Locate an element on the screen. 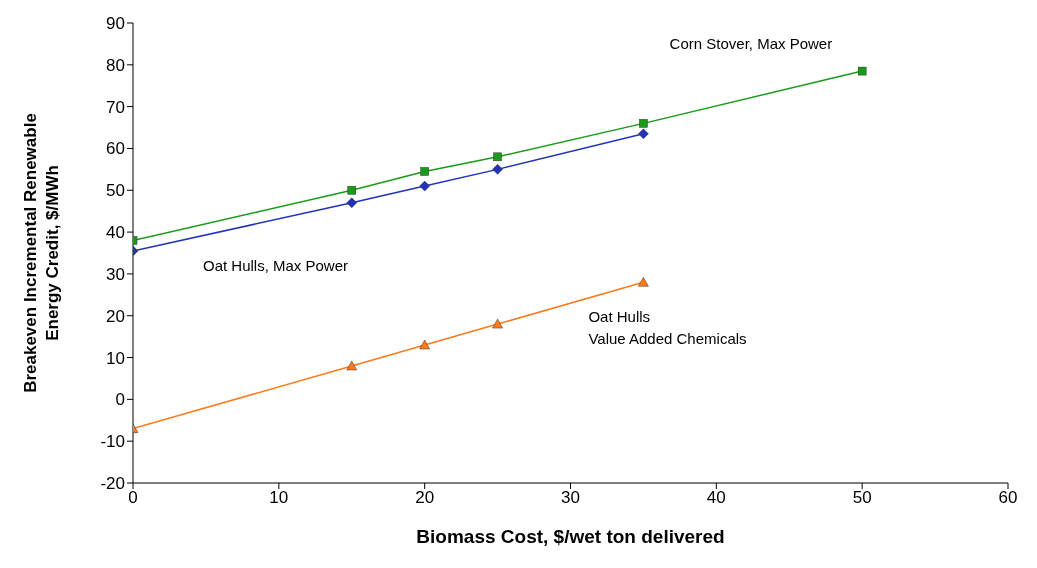 This screenshot has width=1037, height=568. y-tick-label: 80 is located at coordinates (115, 65).